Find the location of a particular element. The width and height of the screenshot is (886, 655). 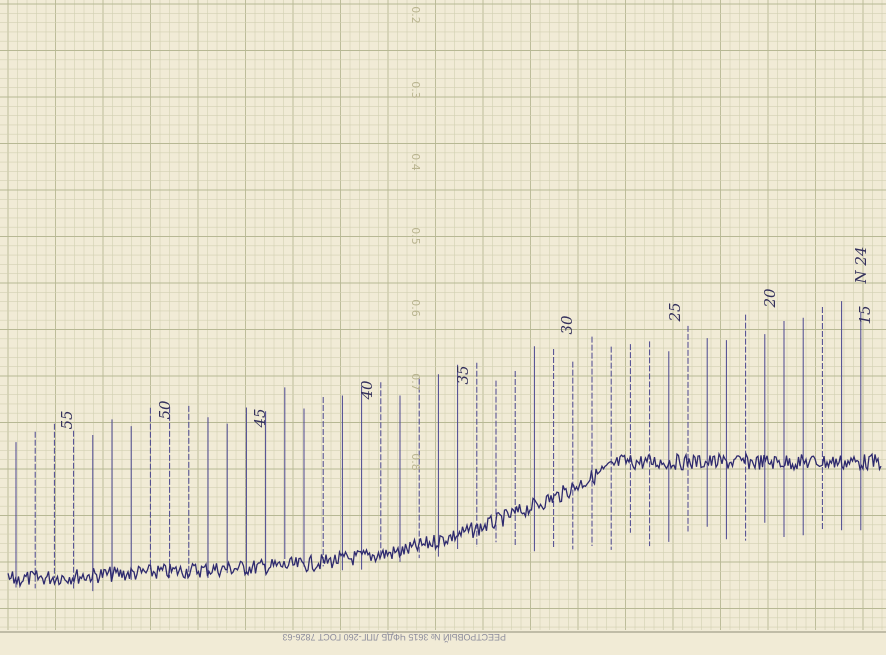

scale-label: 0.8 is located at coordinates (415, 462).